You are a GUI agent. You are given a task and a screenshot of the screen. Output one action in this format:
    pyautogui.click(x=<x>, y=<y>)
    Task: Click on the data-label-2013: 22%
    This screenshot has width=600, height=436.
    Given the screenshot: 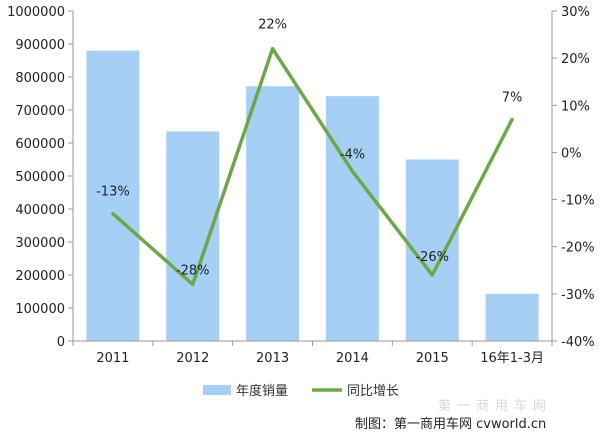 What is the action you would take?
    pyautogui.click(x=272, y=25)
    